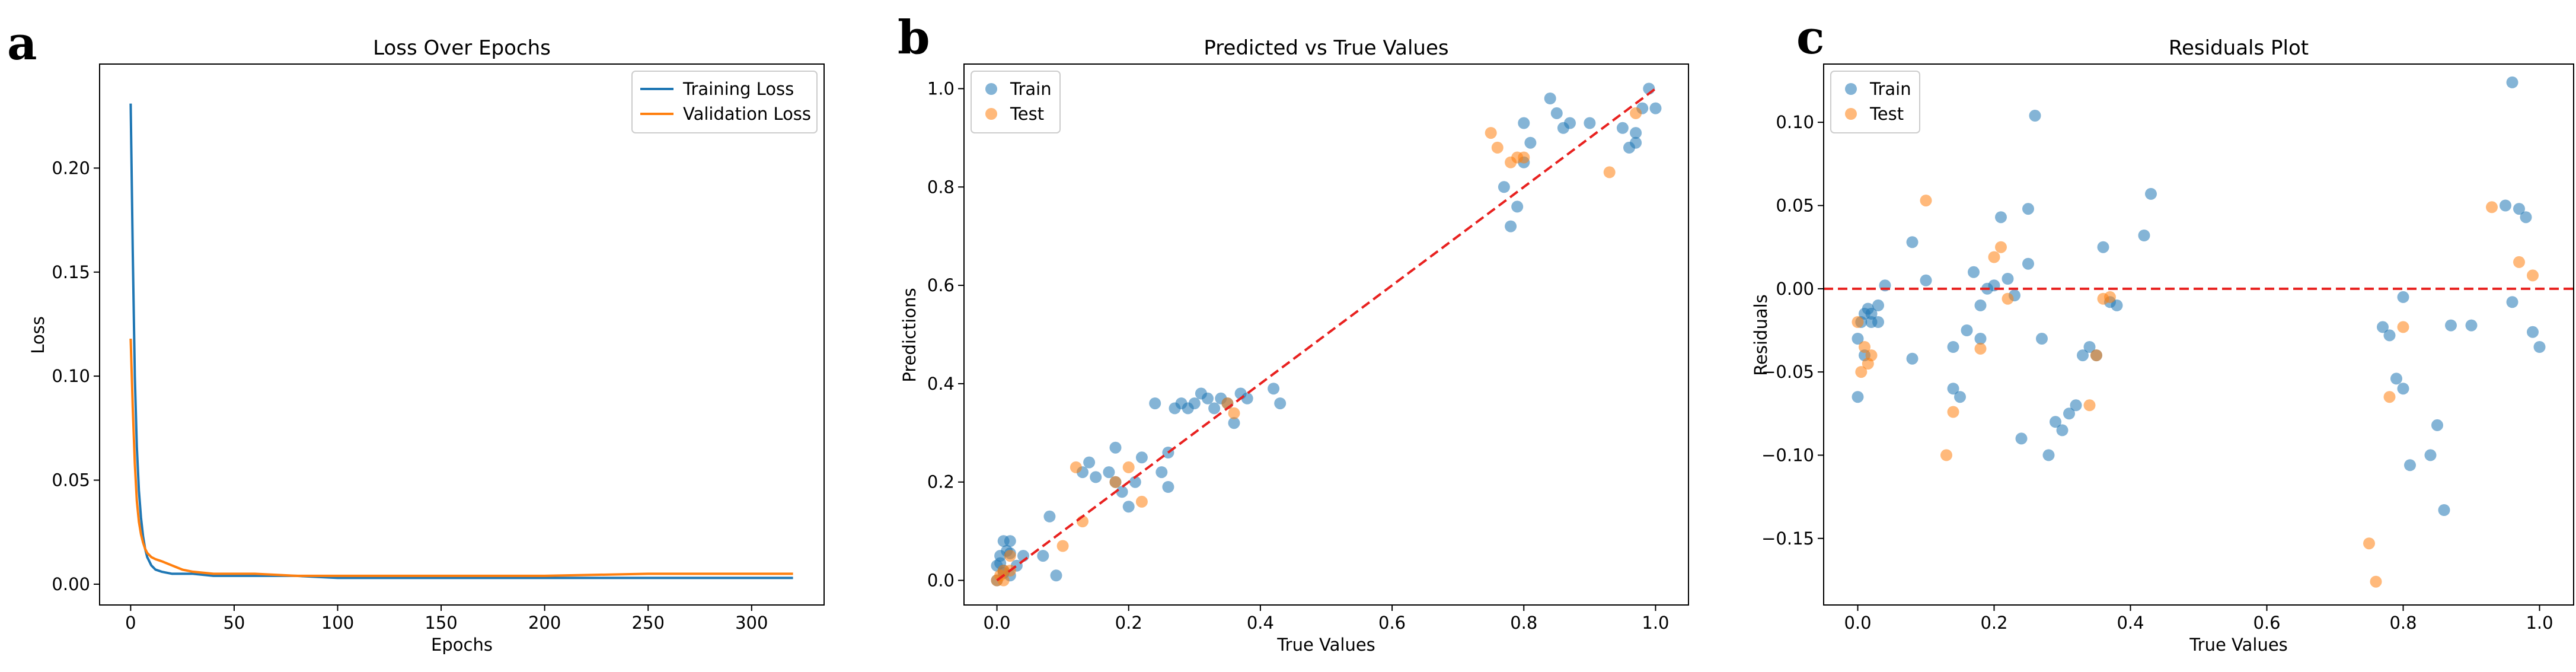 This screenshot has width=2576, height=672. Describe the element at coordinates (991, 114) in the screenshot. I see `legend-swatch-test` at that location.